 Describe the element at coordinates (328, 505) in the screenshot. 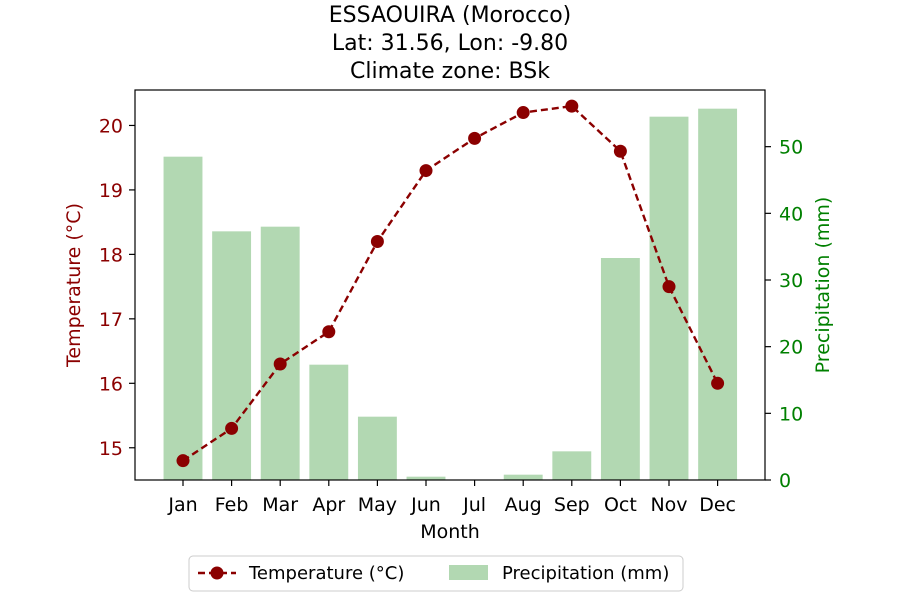

I see `x-tick-label: Apr` at that location.